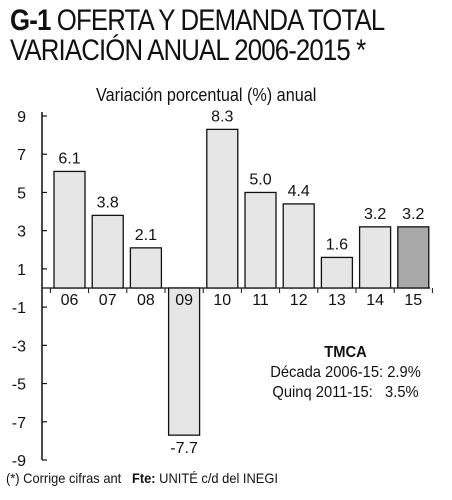 The width and height of the screenshot is (452, 500). What do you see at coordinates (413, 300) in the screenshot?
I see `x-tick-label: 15` at bounding box center [413, 300].